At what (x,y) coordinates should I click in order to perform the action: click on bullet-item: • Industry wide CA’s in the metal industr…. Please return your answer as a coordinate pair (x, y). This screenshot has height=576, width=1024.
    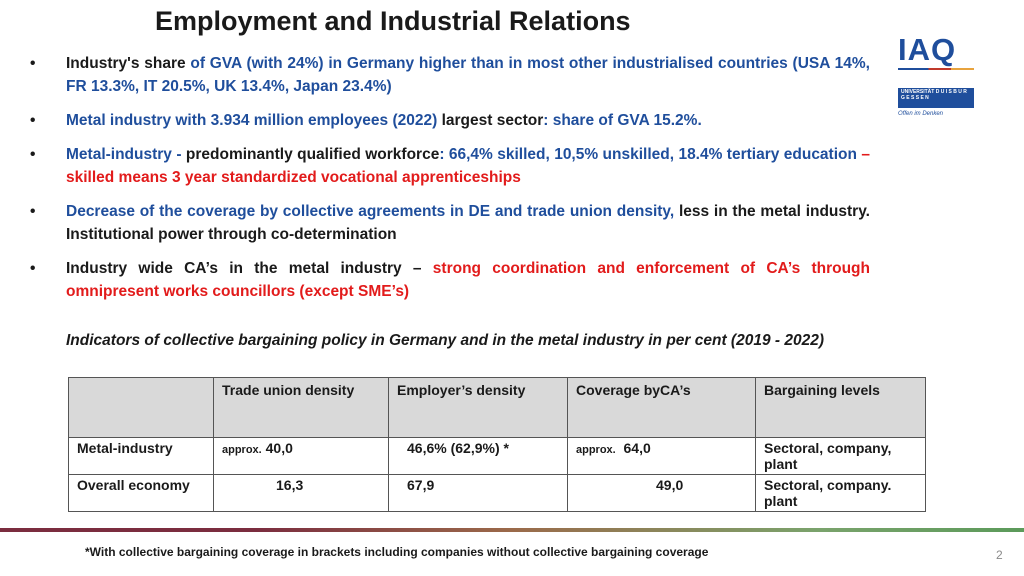
    Looking at the image, I should click on (450, 280).